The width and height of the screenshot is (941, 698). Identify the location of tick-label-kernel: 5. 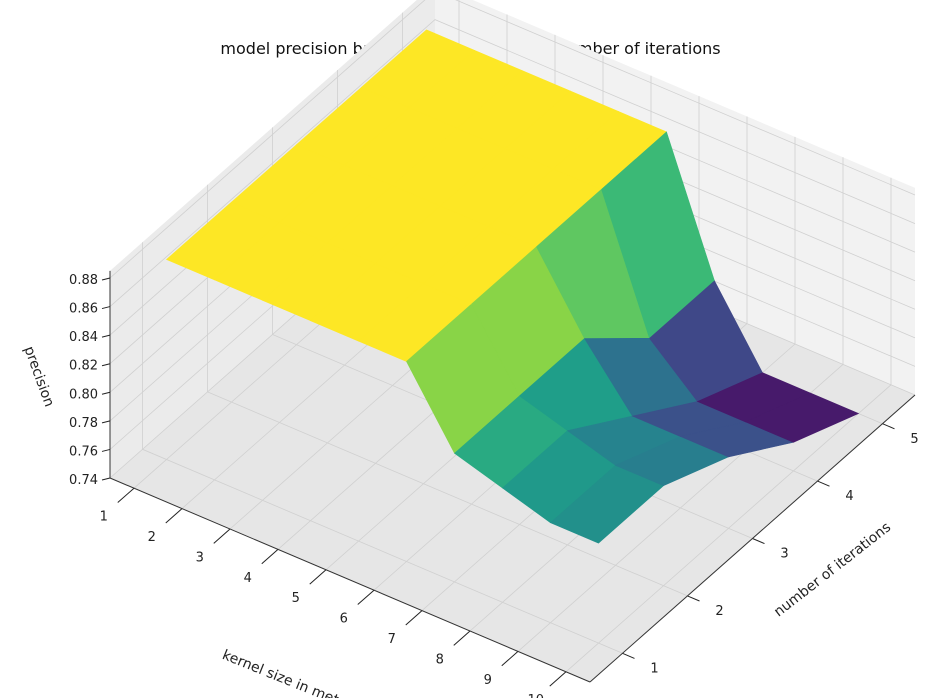
(296, 598).